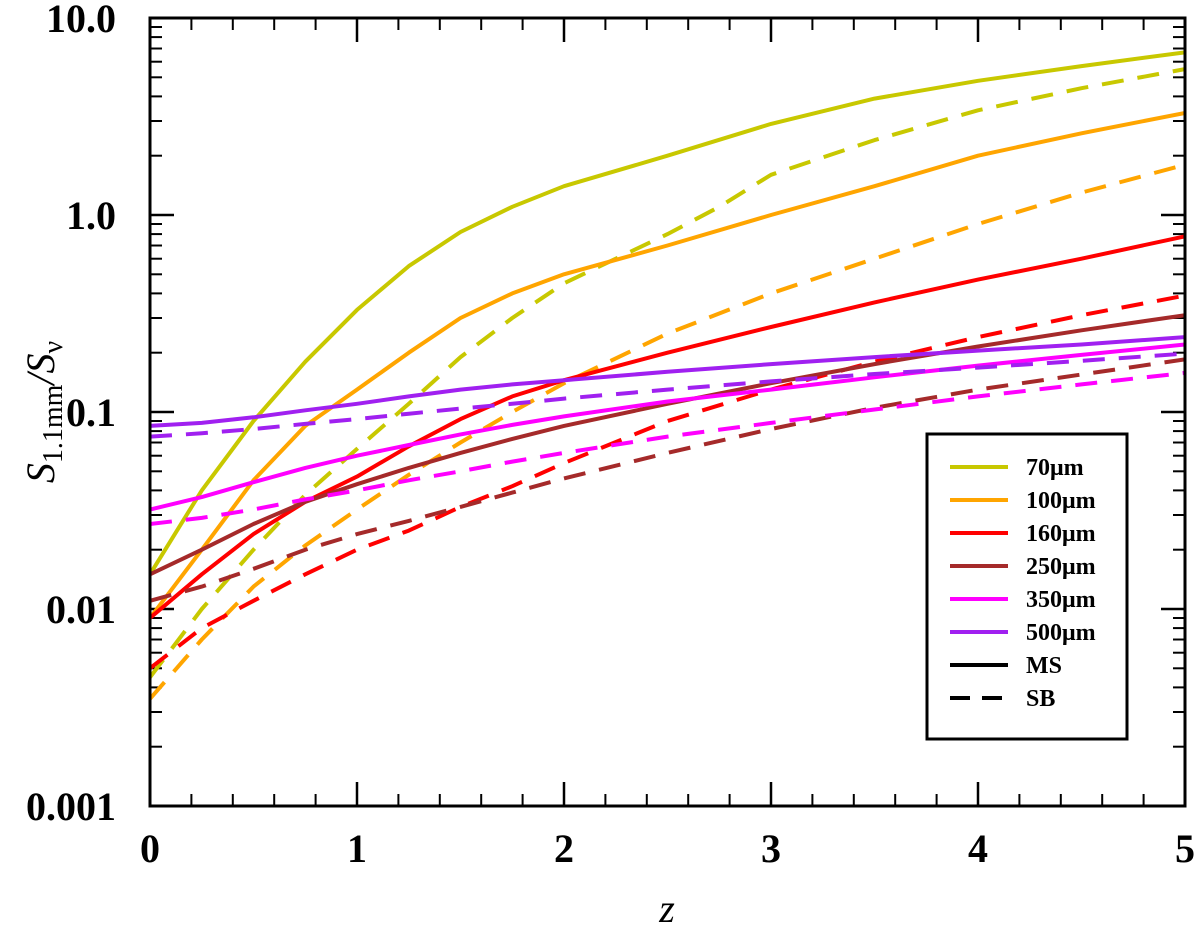  I want to click on legend-label: 500μm, so click(1061, 633).